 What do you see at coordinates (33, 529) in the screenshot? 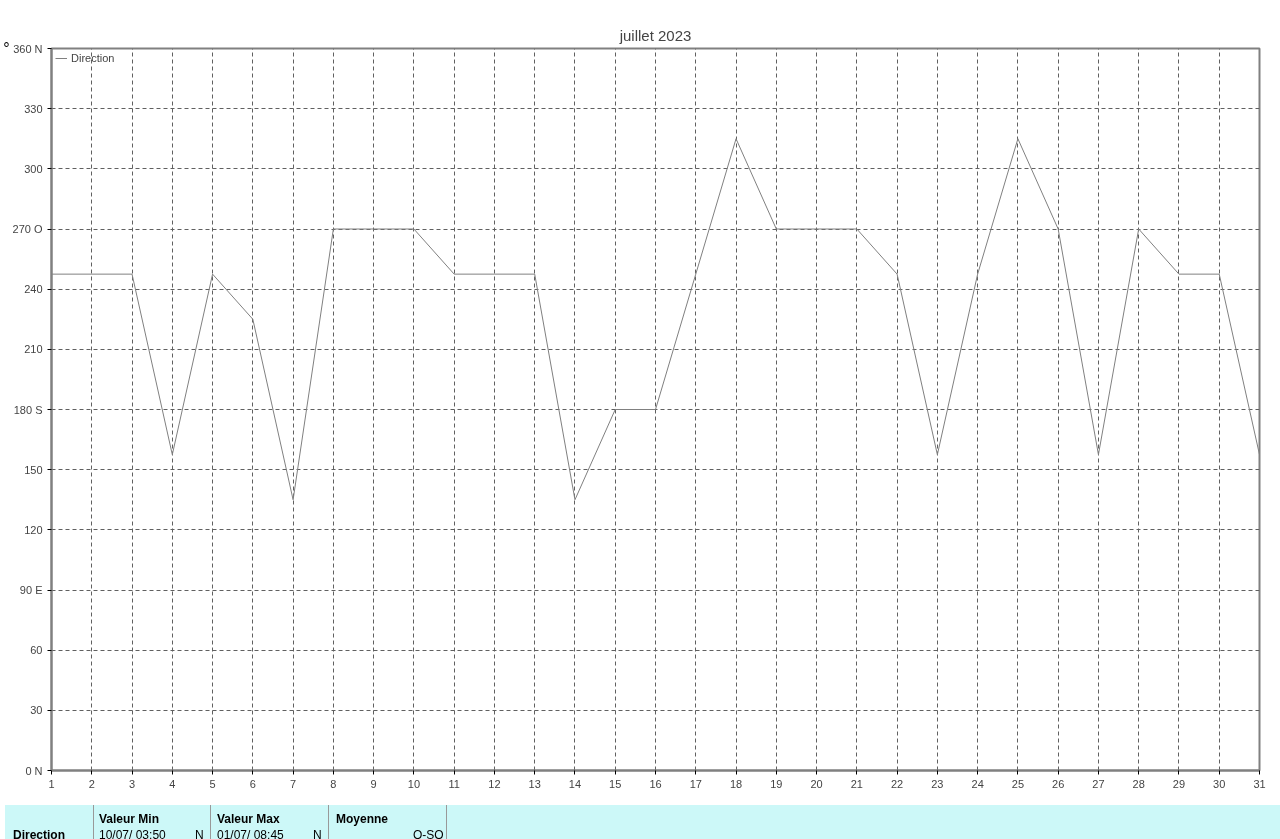
I see `y-tick-label: 120` at bounding box center [33, 529].